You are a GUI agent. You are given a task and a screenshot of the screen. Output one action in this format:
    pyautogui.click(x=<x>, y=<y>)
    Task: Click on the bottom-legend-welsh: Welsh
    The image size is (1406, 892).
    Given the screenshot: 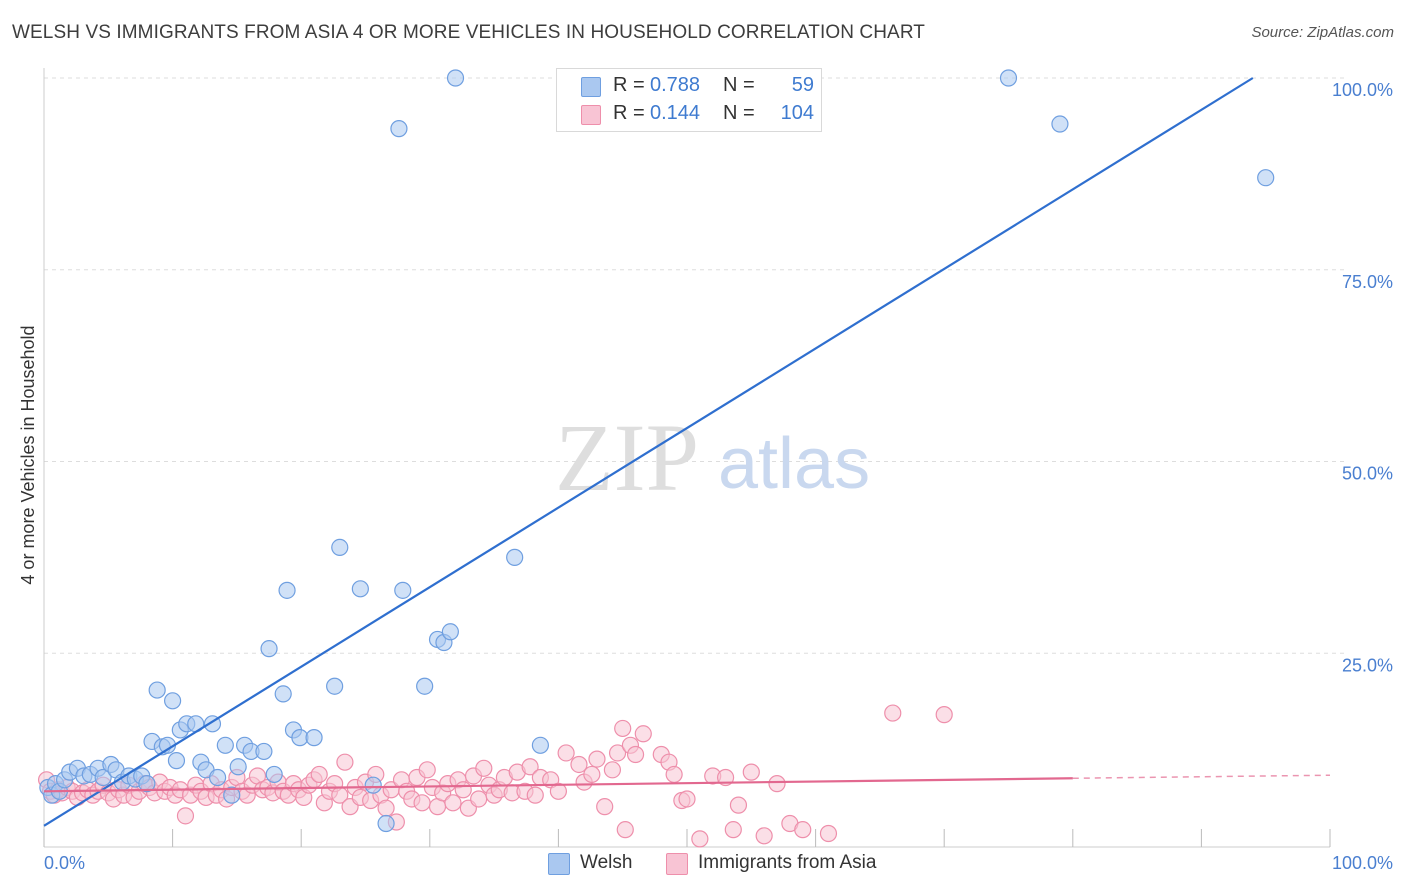 What is the action you would take?
    pyautogui.click(x=598, y=864)
    